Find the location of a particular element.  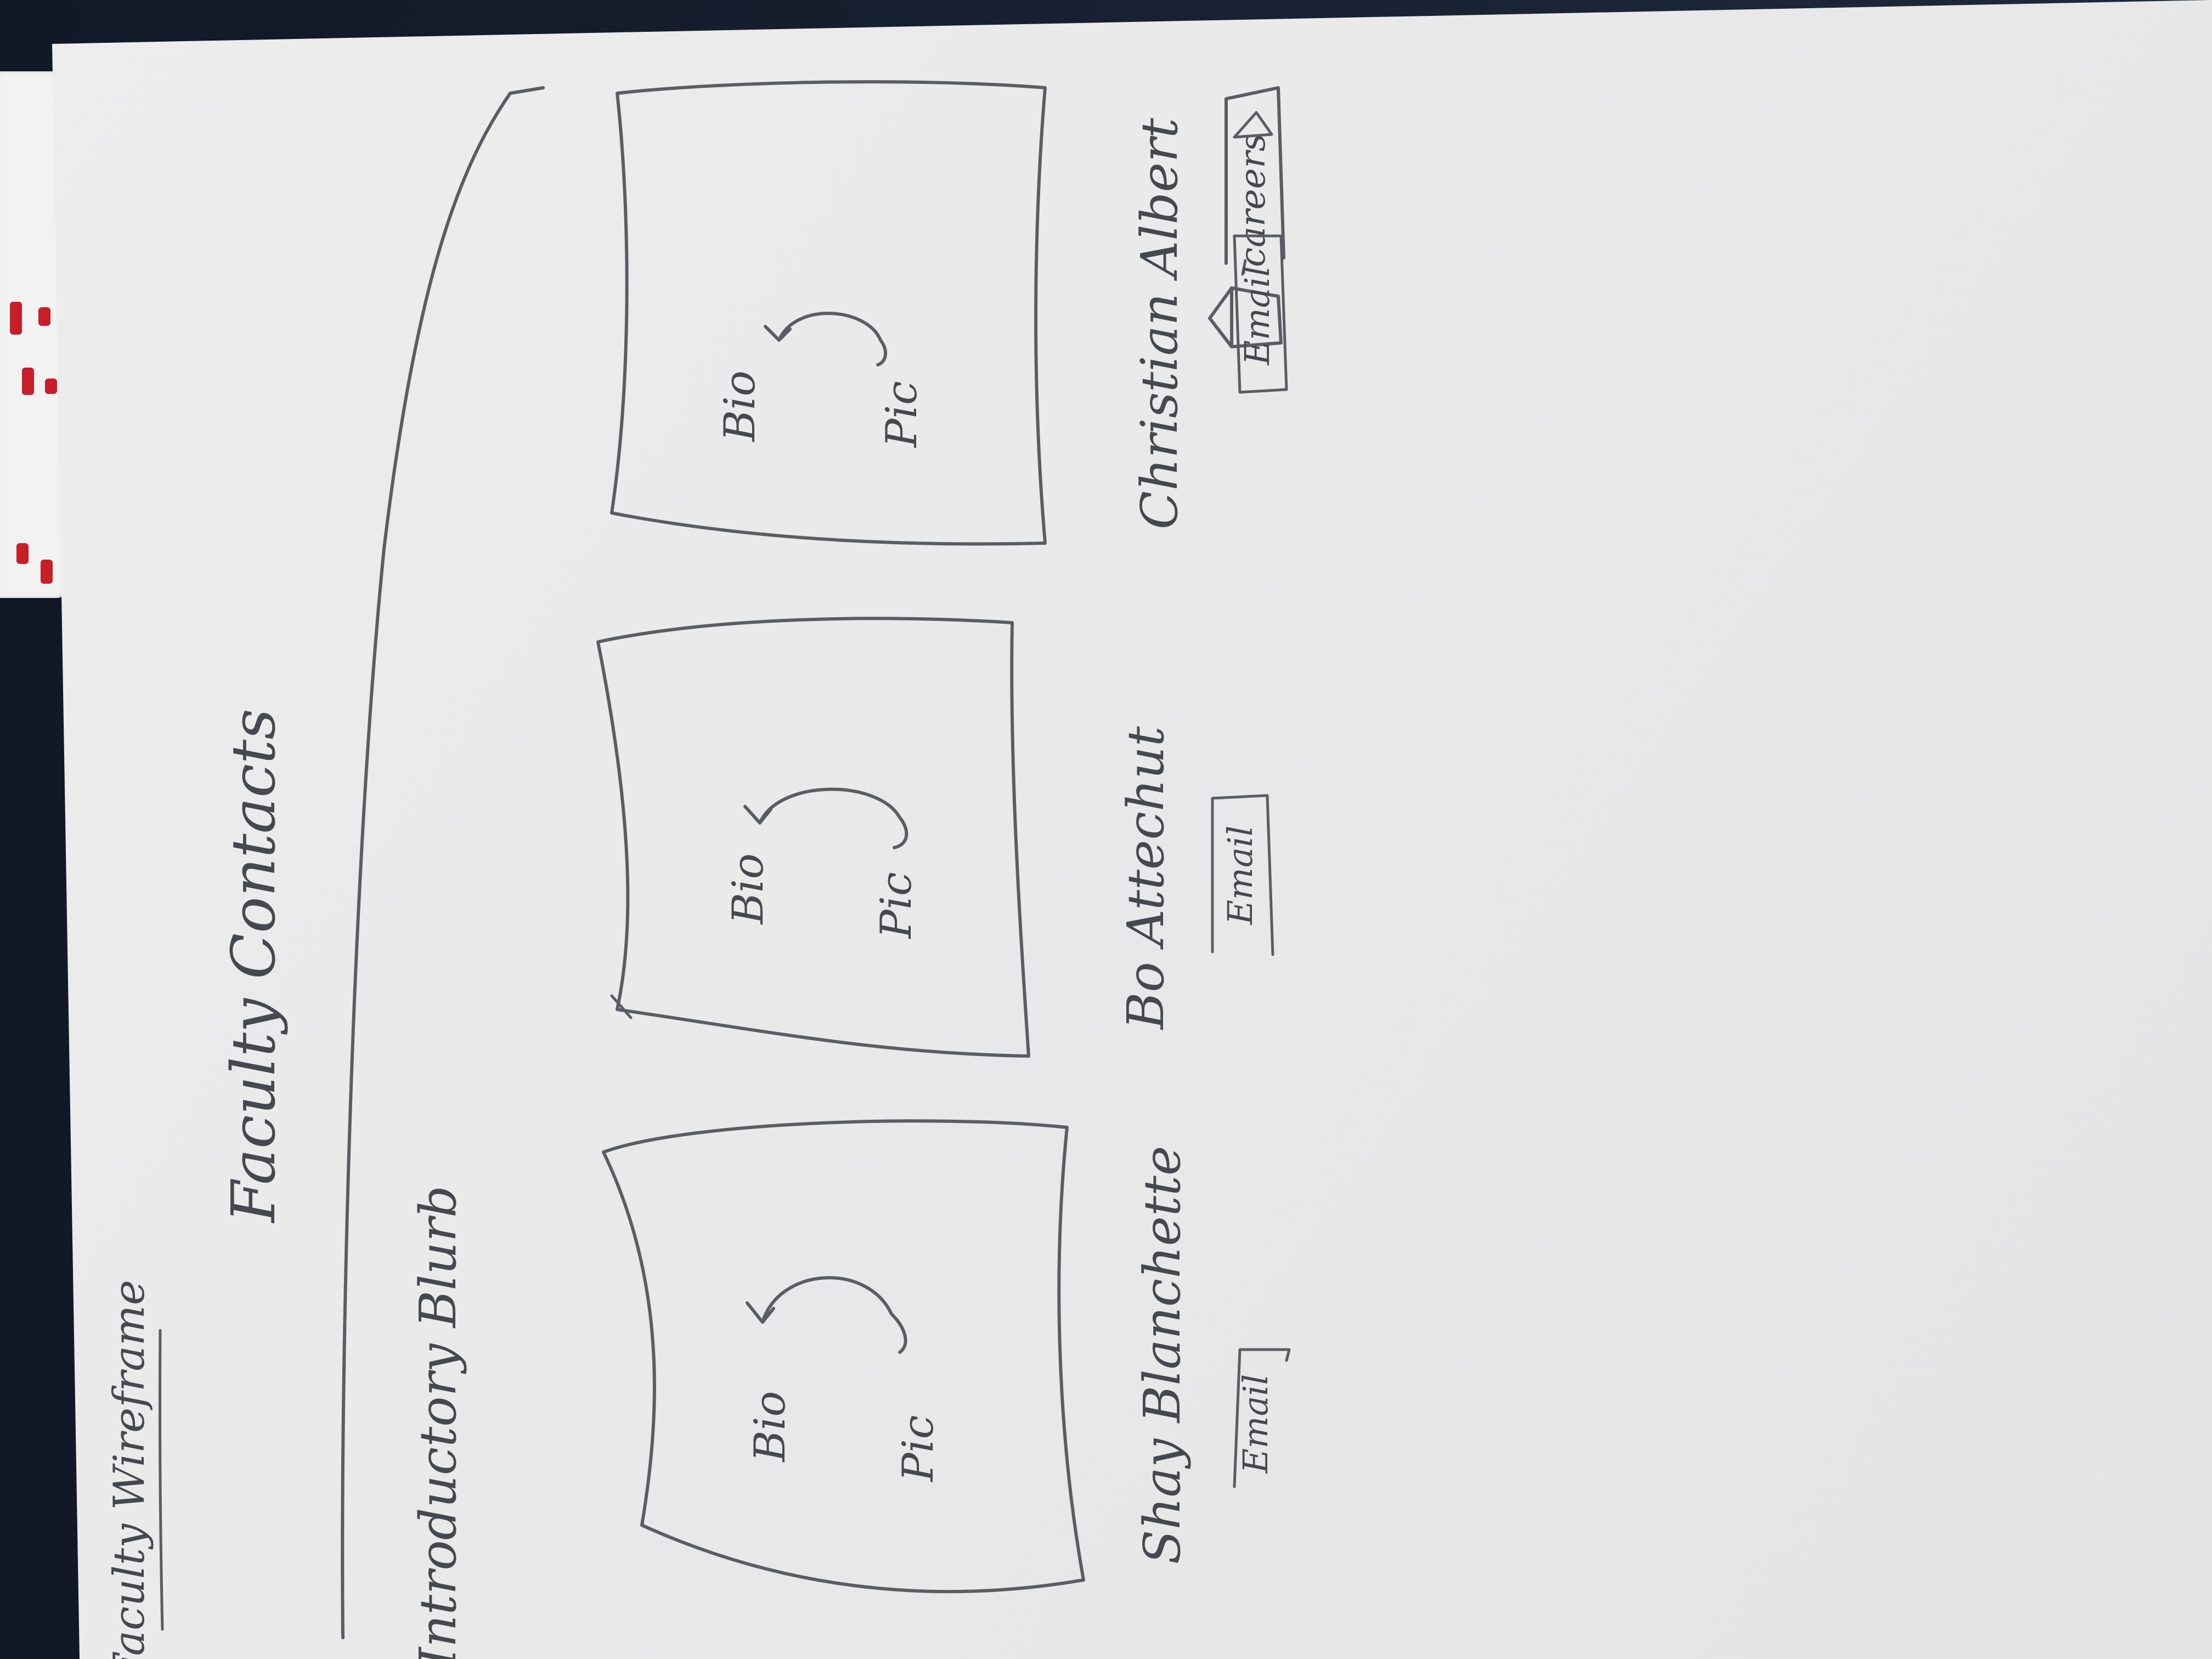

home-icon is located at coordinates (1245, 317).